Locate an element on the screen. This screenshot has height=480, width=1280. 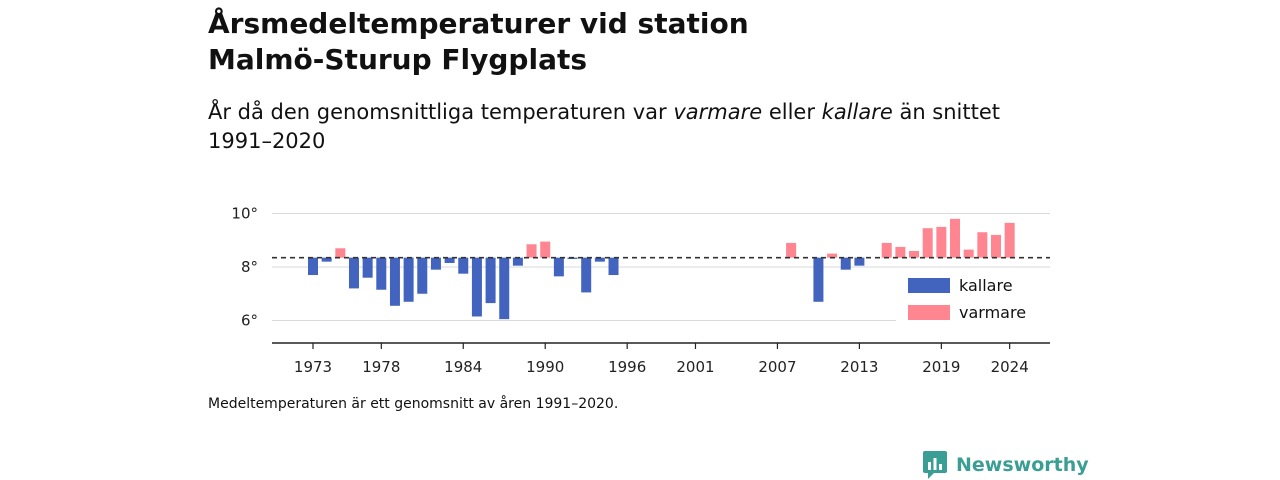
bar-2017 is located at coordinates (914, 254).